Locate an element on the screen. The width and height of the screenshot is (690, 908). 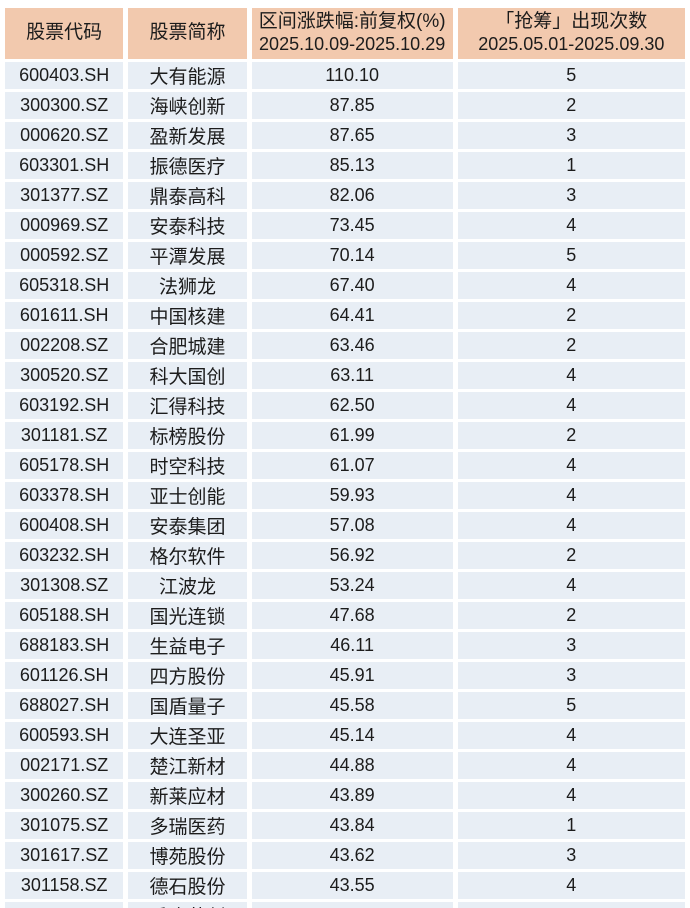
table-cell: 000969.SZ is located at coordinates (64, 225).